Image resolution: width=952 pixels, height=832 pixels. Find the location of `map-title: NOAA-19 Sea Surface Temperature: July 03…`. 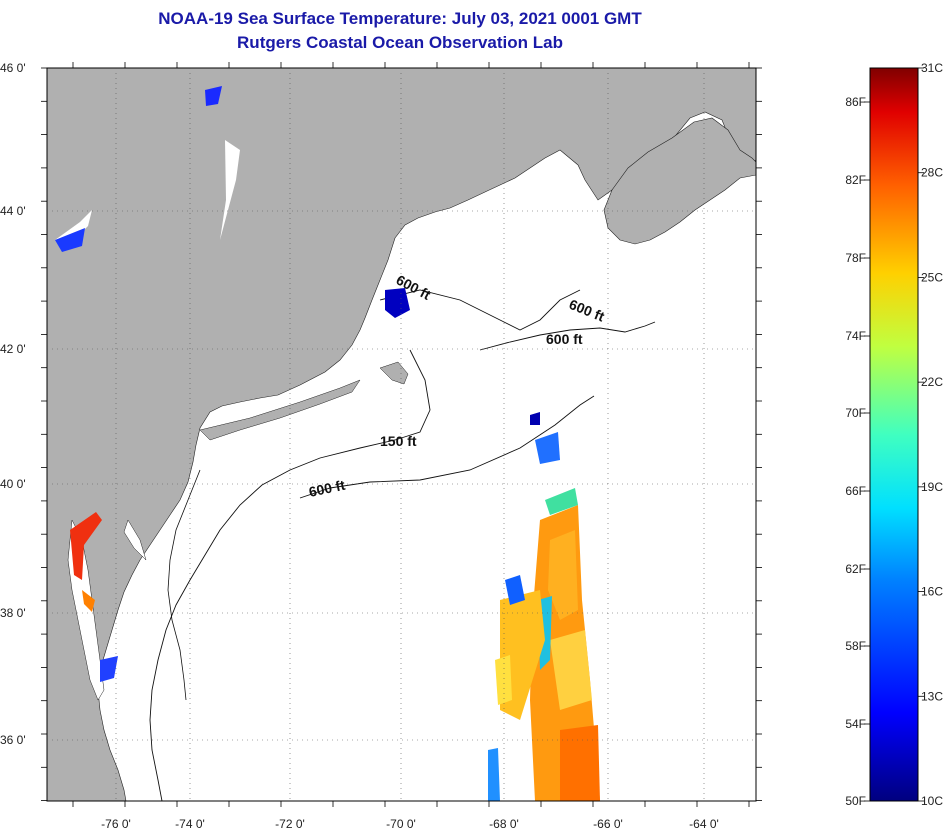

map-title: NOAA-19 Sea Surface Temperature: July 03… is located at coordinates (400, 18).